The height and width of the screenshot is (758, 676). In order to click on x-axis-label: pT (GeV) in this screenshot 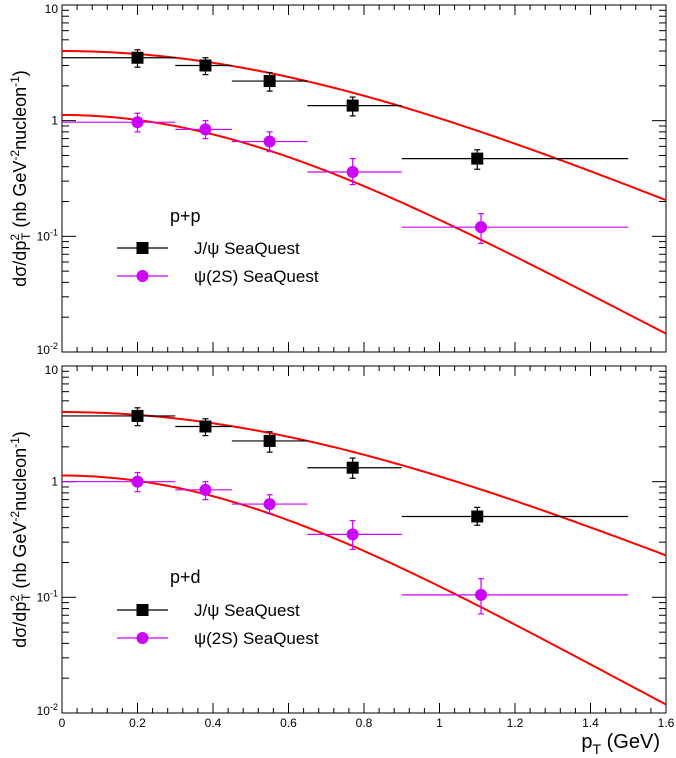, I will do `click(620, 744)`.